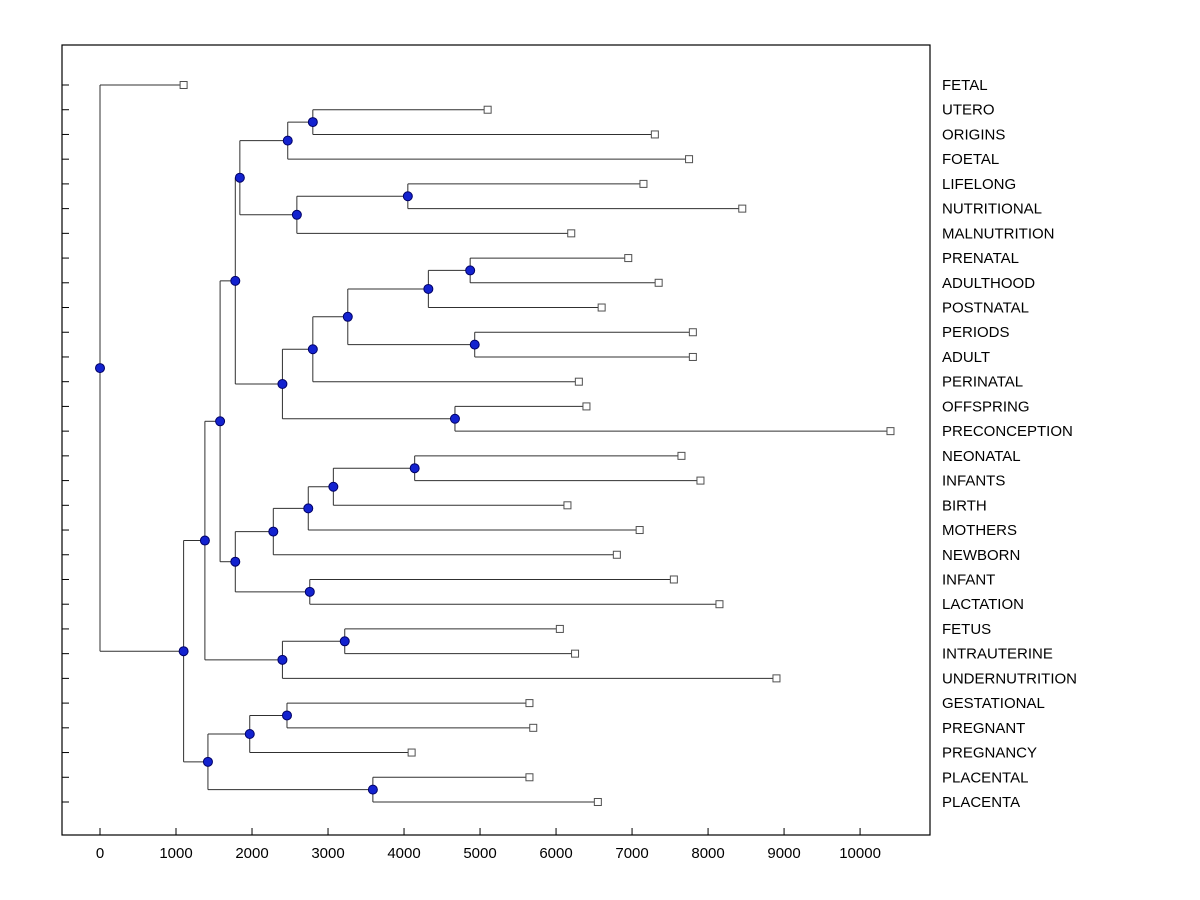 Image resolution: width=1200 pixels, height=900 pixels. What do you see at coordinates (479, 853) in the screenshot?
I see `x-tick-label: 5000` at bounding box center [479, 853].